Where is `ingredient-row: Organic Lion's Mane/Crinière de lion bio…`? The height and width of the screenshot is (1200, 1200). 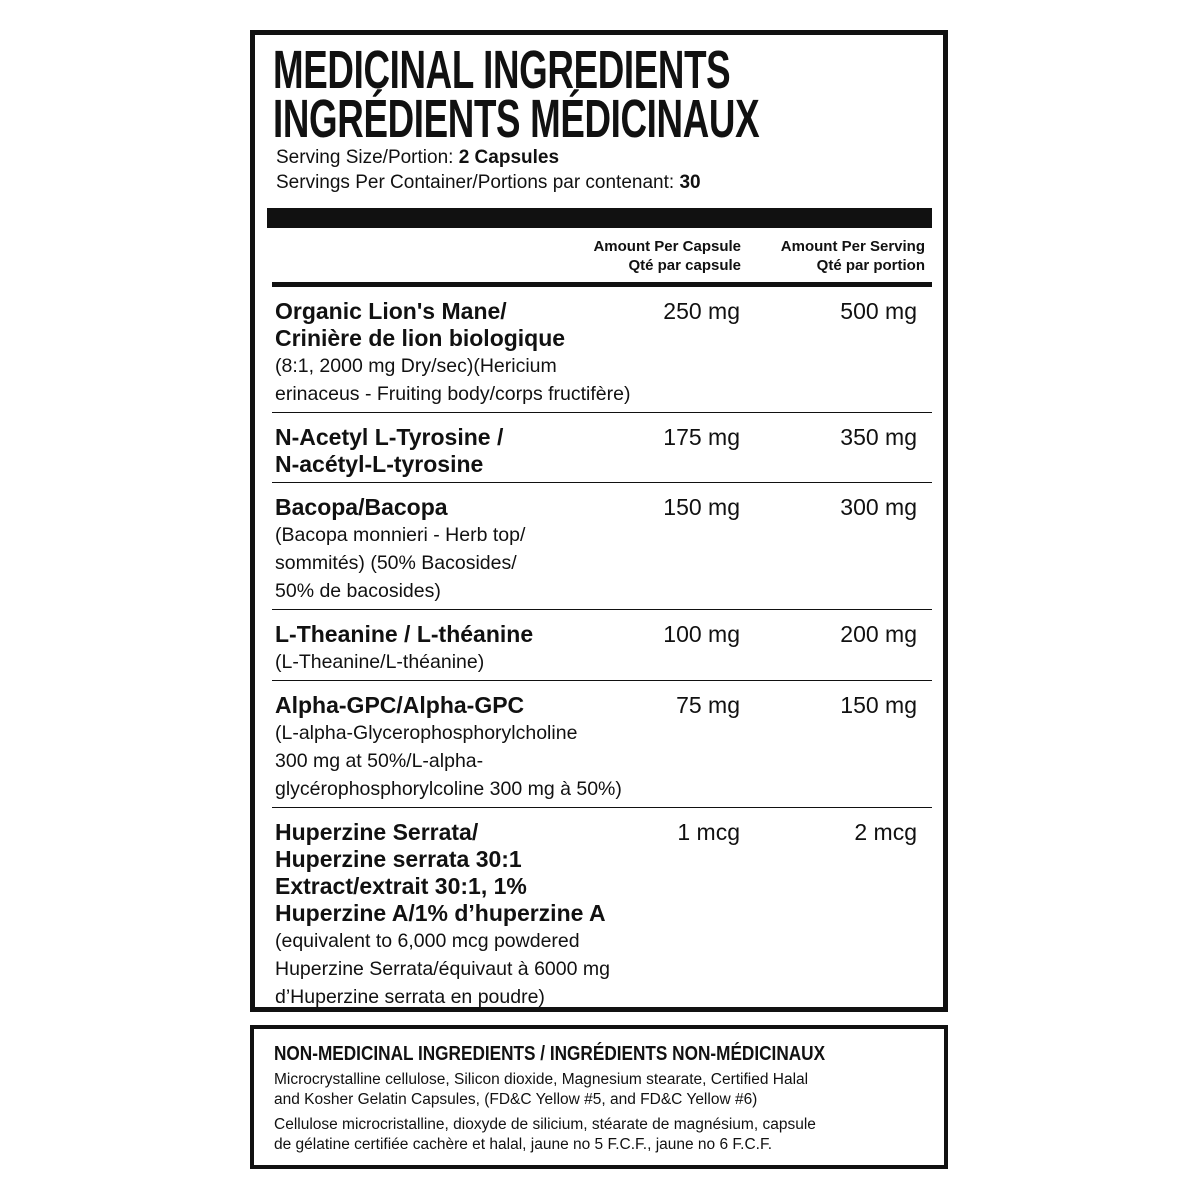 ingredient-row: Organic Lion's Mane/Crinière de lion bio… is located at coordinates (602, 350).